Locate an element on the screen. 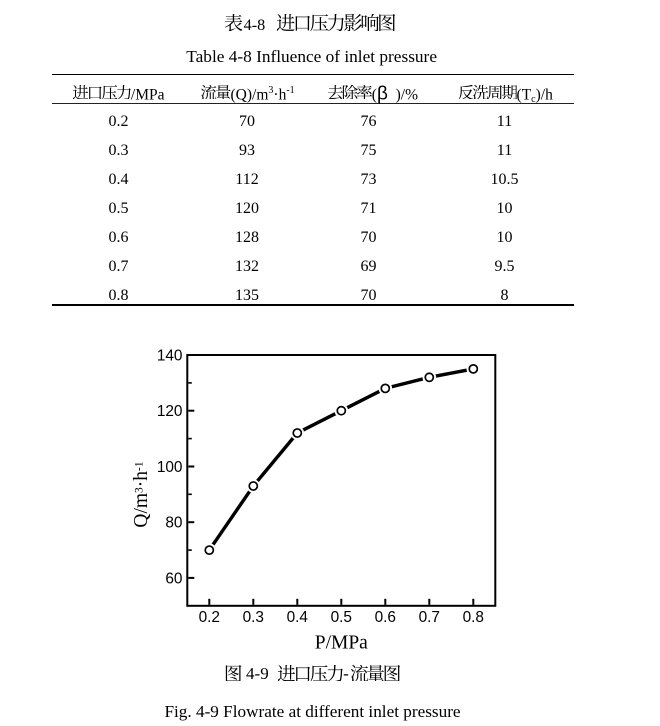 This screenshot has height=726, width=660. svg-text: 0.6 is located at coordinates (385, 617).